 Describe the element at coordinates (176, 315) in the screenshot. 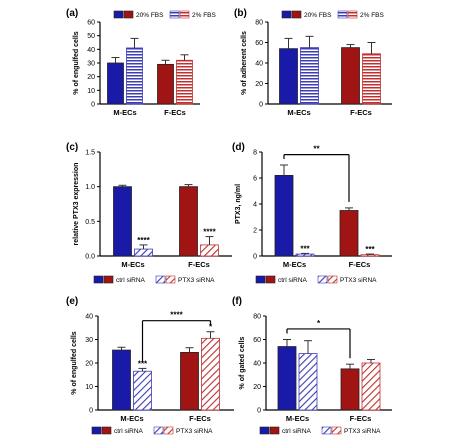

I see `bracket-label: ****` at that location.